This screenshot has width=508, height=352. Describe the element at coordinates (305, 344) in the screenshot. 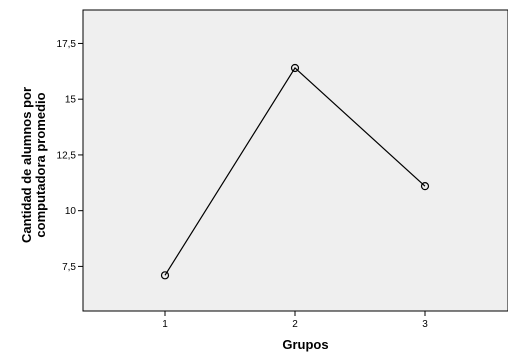

I see `x-axis-title: Grupos` at that location.